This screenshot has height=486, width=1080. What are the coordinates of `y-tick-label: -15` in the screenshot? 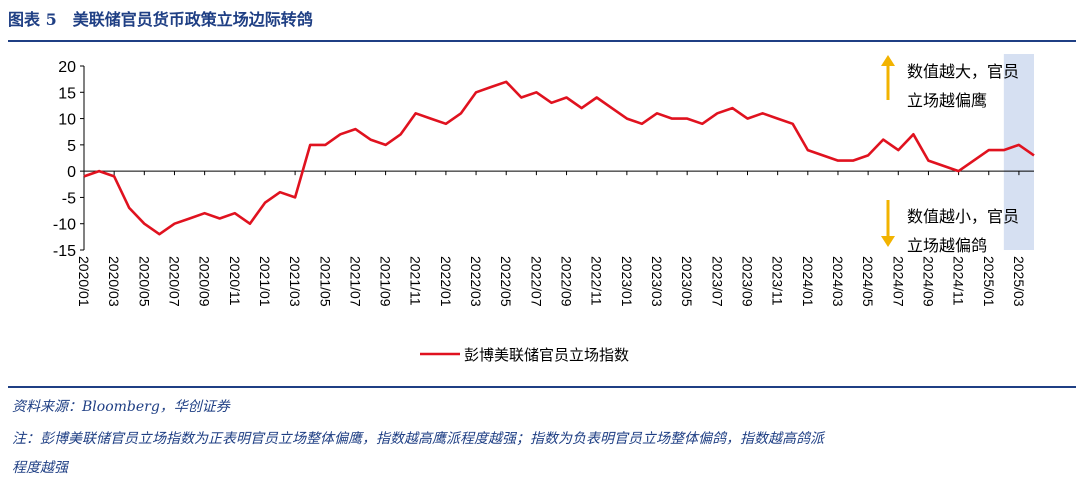 It's located at (64, 251).